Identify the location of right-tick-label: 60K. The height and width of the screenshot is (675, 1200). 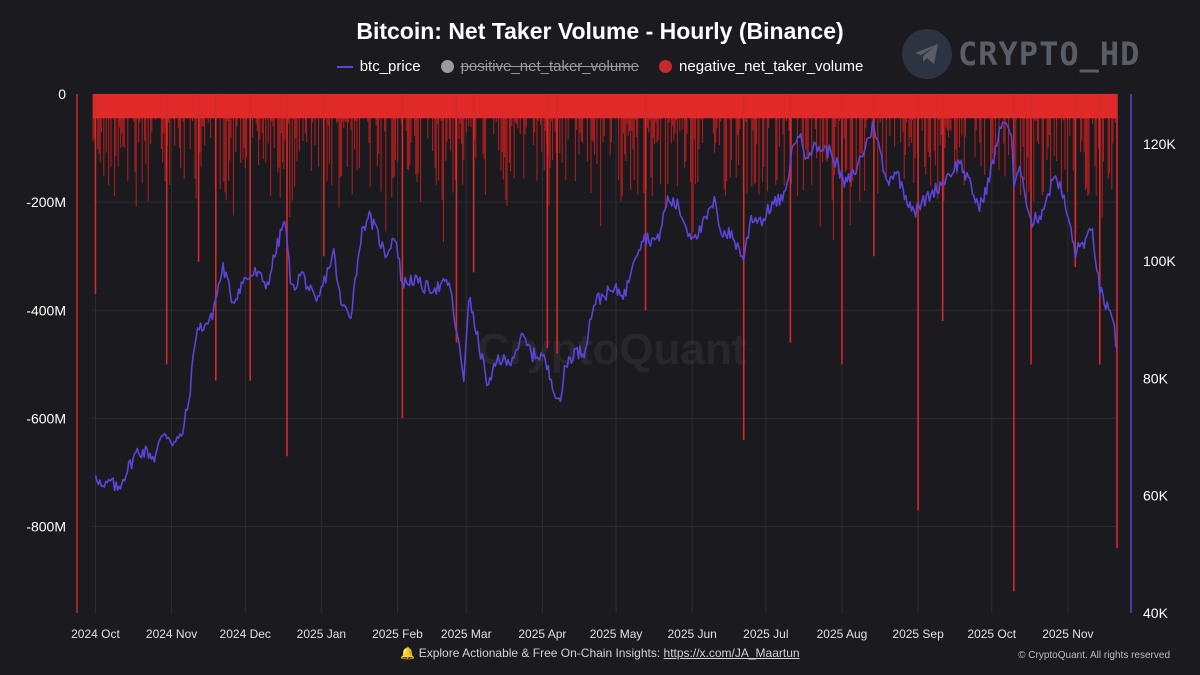
(1156, 496).